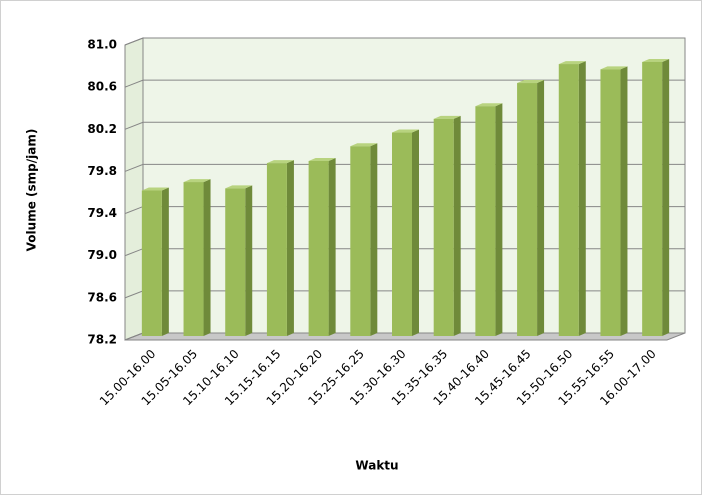  What do you see at coordinates (102, 213) in the screenshot?
I see `y-tick-label: 79.4` at bounding box center [102, 213].